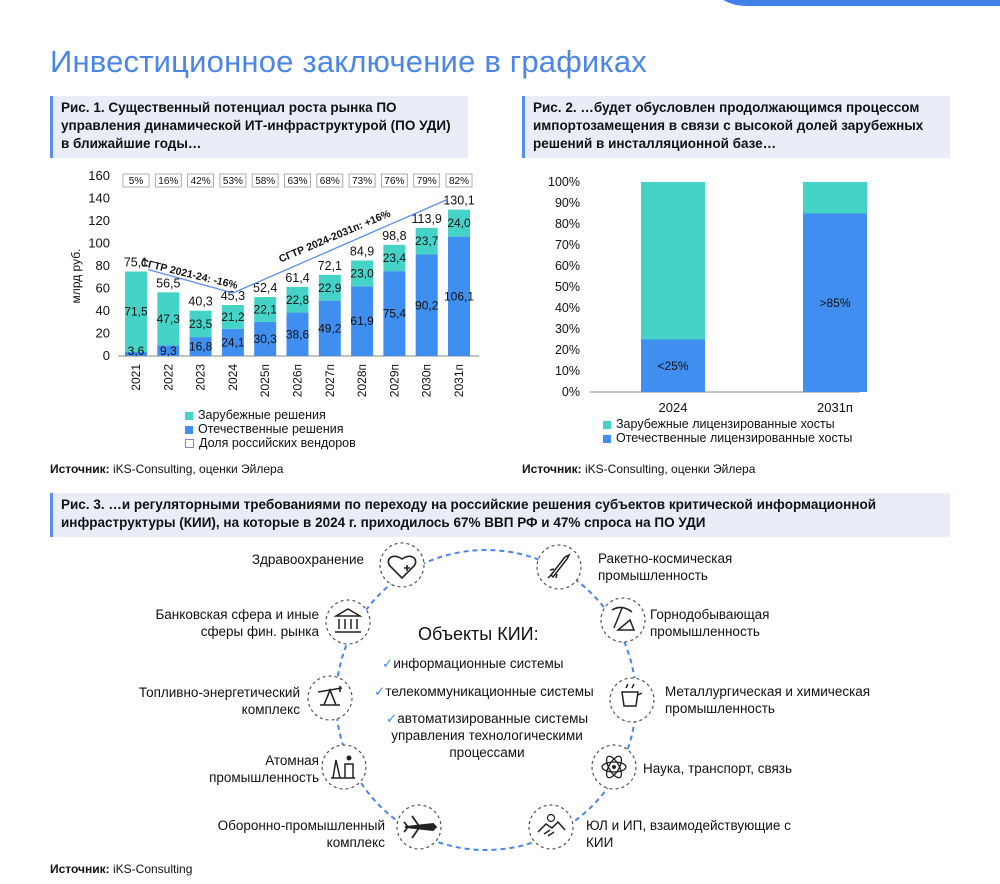 The width and height of the screenshot is (1000, 884). What do you see at coordinates (607, 424) in the screenshot?
I see `legend-swatch-foreign-hosts` at bounding box center [607, 424].